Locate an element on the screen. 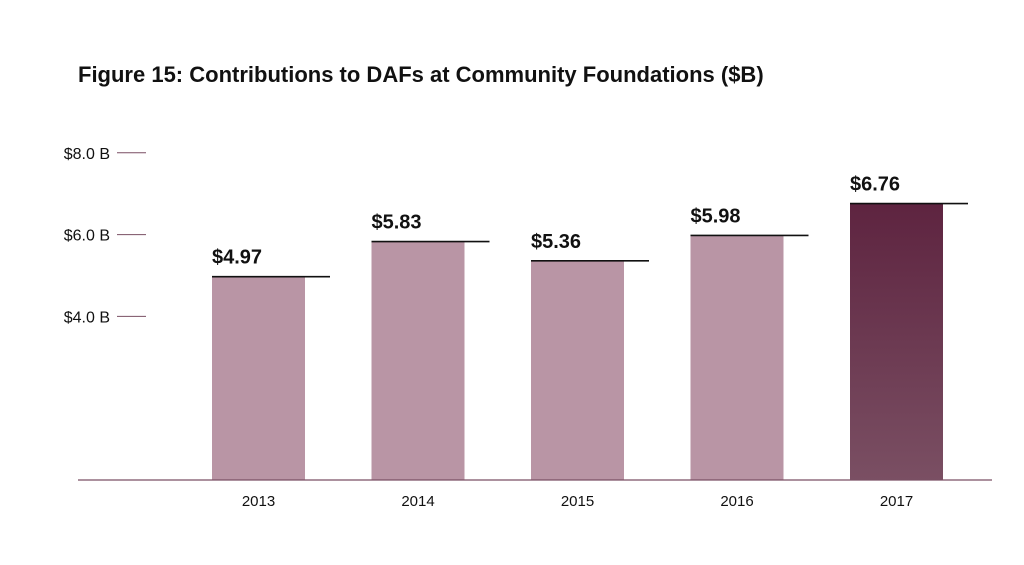  x-tick-label: 2014 is located at coordinates (417, 501).